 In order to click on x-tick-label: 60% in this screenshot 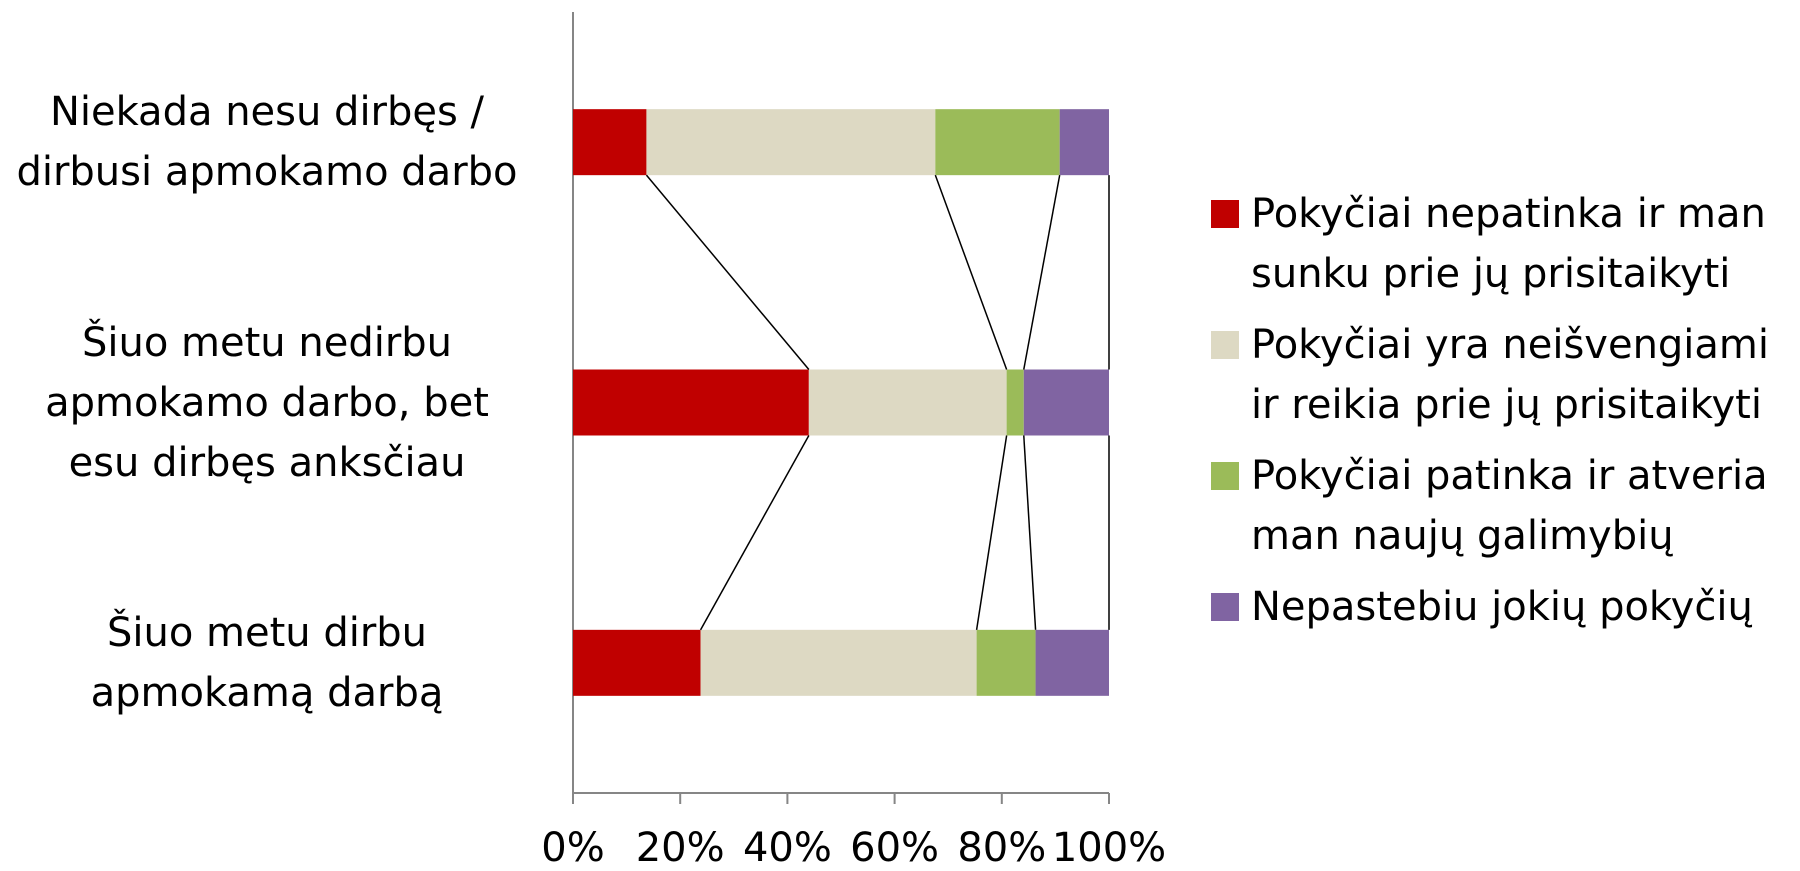, I will do `click(894, 848)`.